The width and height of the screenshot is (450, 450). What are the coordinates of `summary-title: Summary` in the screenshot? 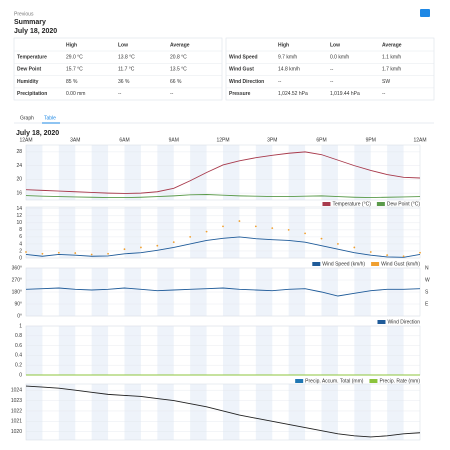 It's located at (30, 22).